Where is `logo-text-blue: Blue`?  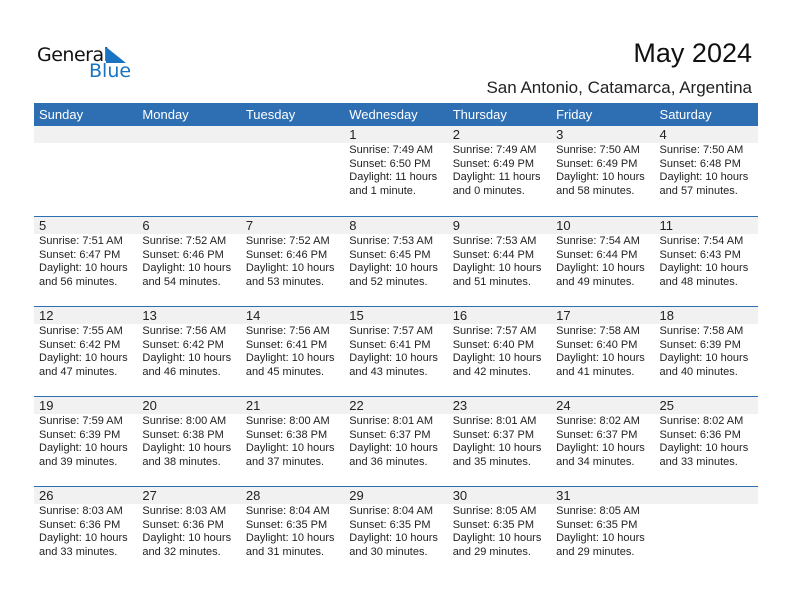
logo-text-blue: Blue is located at coordinates (110, 71).